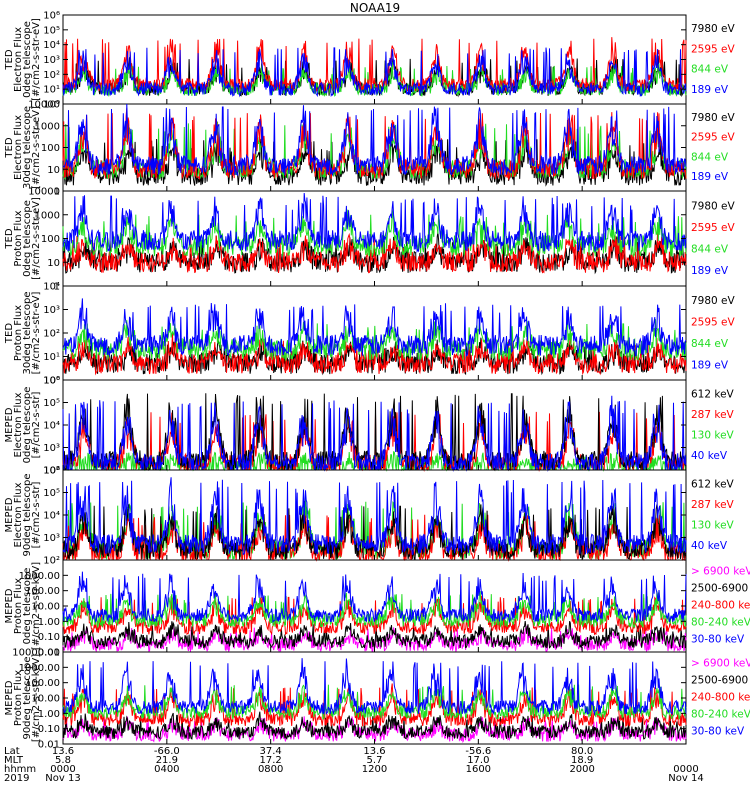 The height and width of the screenshot is (800, 750). I want to click on legend-item-6-3: 80-240 keV, so click(720, 623).